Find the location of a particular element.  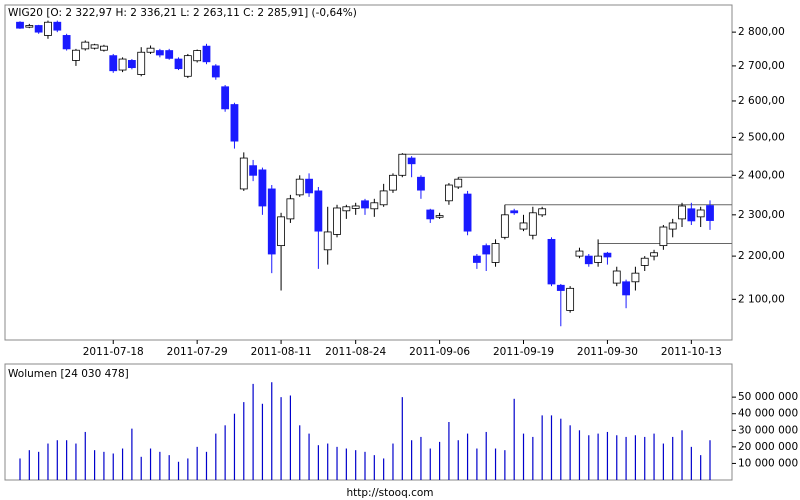

volume-title: Wolumen [24 030 478] is located at coordinates (68, 374).